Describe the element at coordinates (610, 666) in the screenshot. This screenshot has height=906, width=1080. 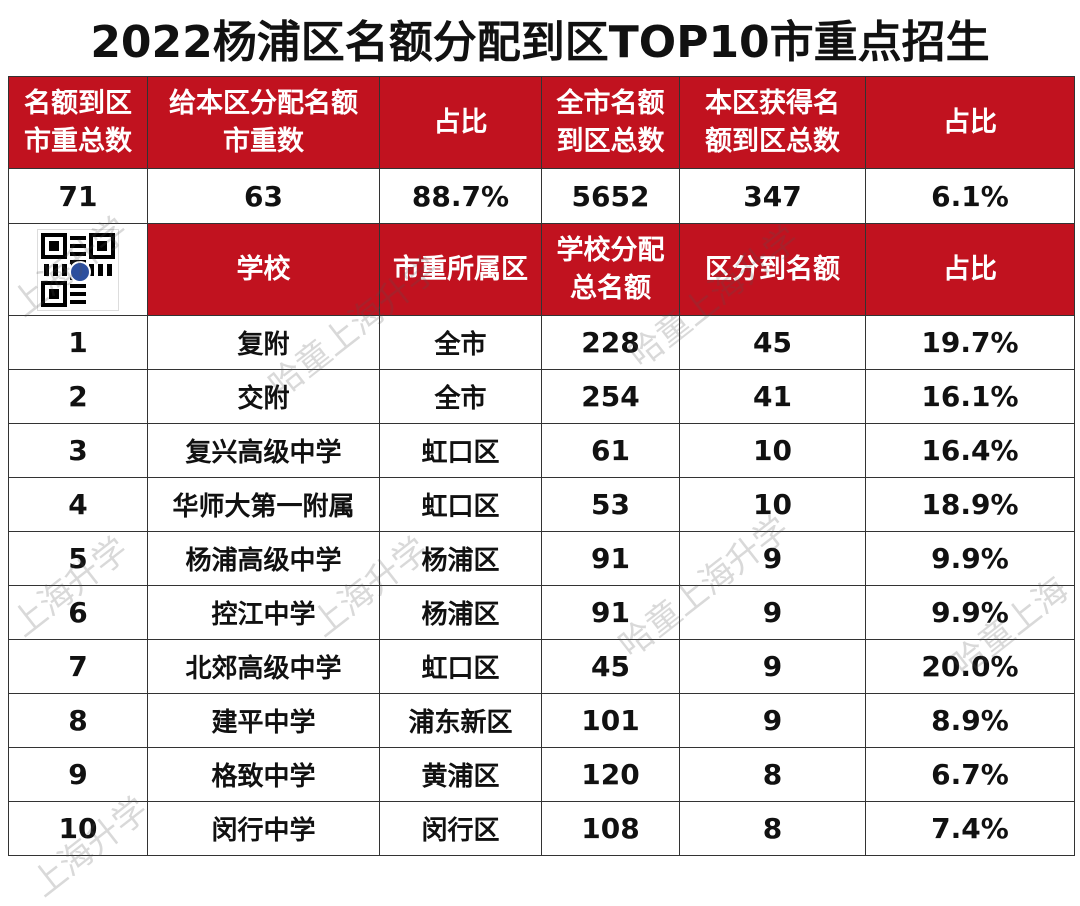
I see `cell-total: 45` at that location.